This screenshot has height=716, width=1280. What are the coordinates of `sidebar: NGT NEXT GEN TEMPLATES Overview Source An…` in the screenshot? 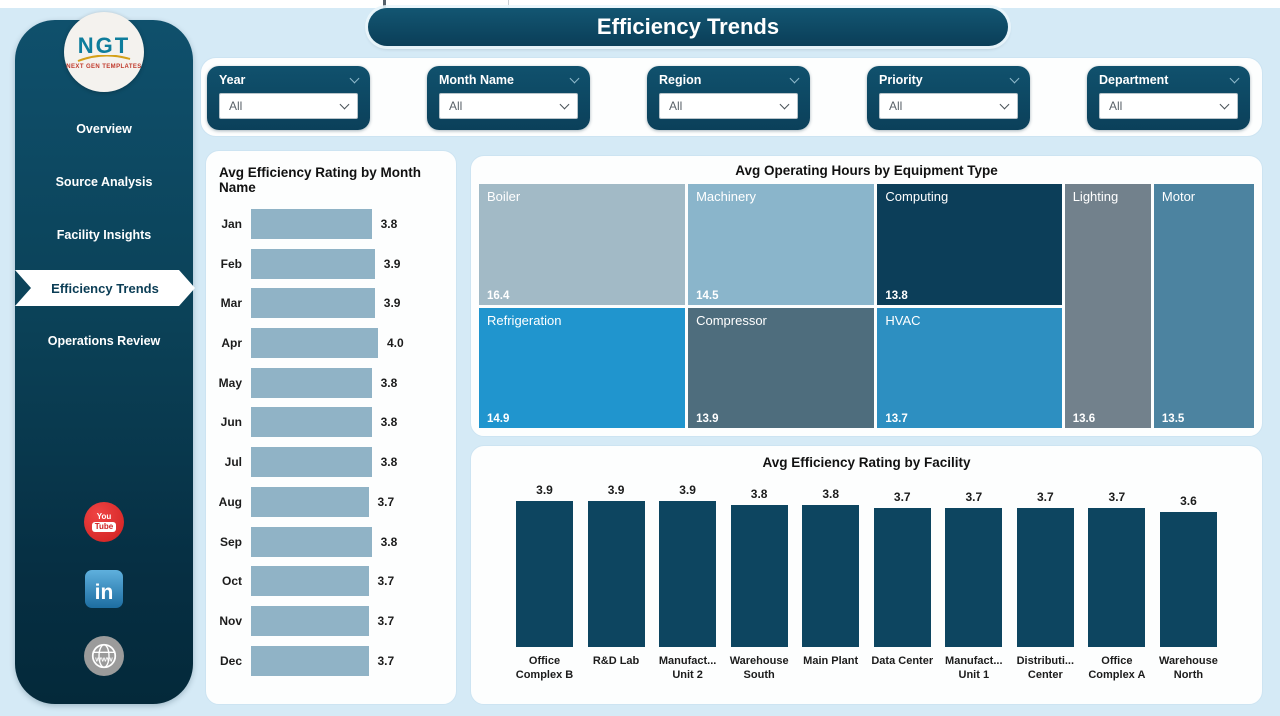 It's located at (105, 358).